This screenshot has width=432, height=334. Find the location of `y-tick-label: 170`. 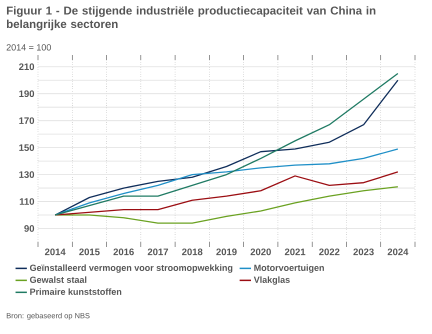

y-tick-label: 170 is located at coordinates (26, 120).